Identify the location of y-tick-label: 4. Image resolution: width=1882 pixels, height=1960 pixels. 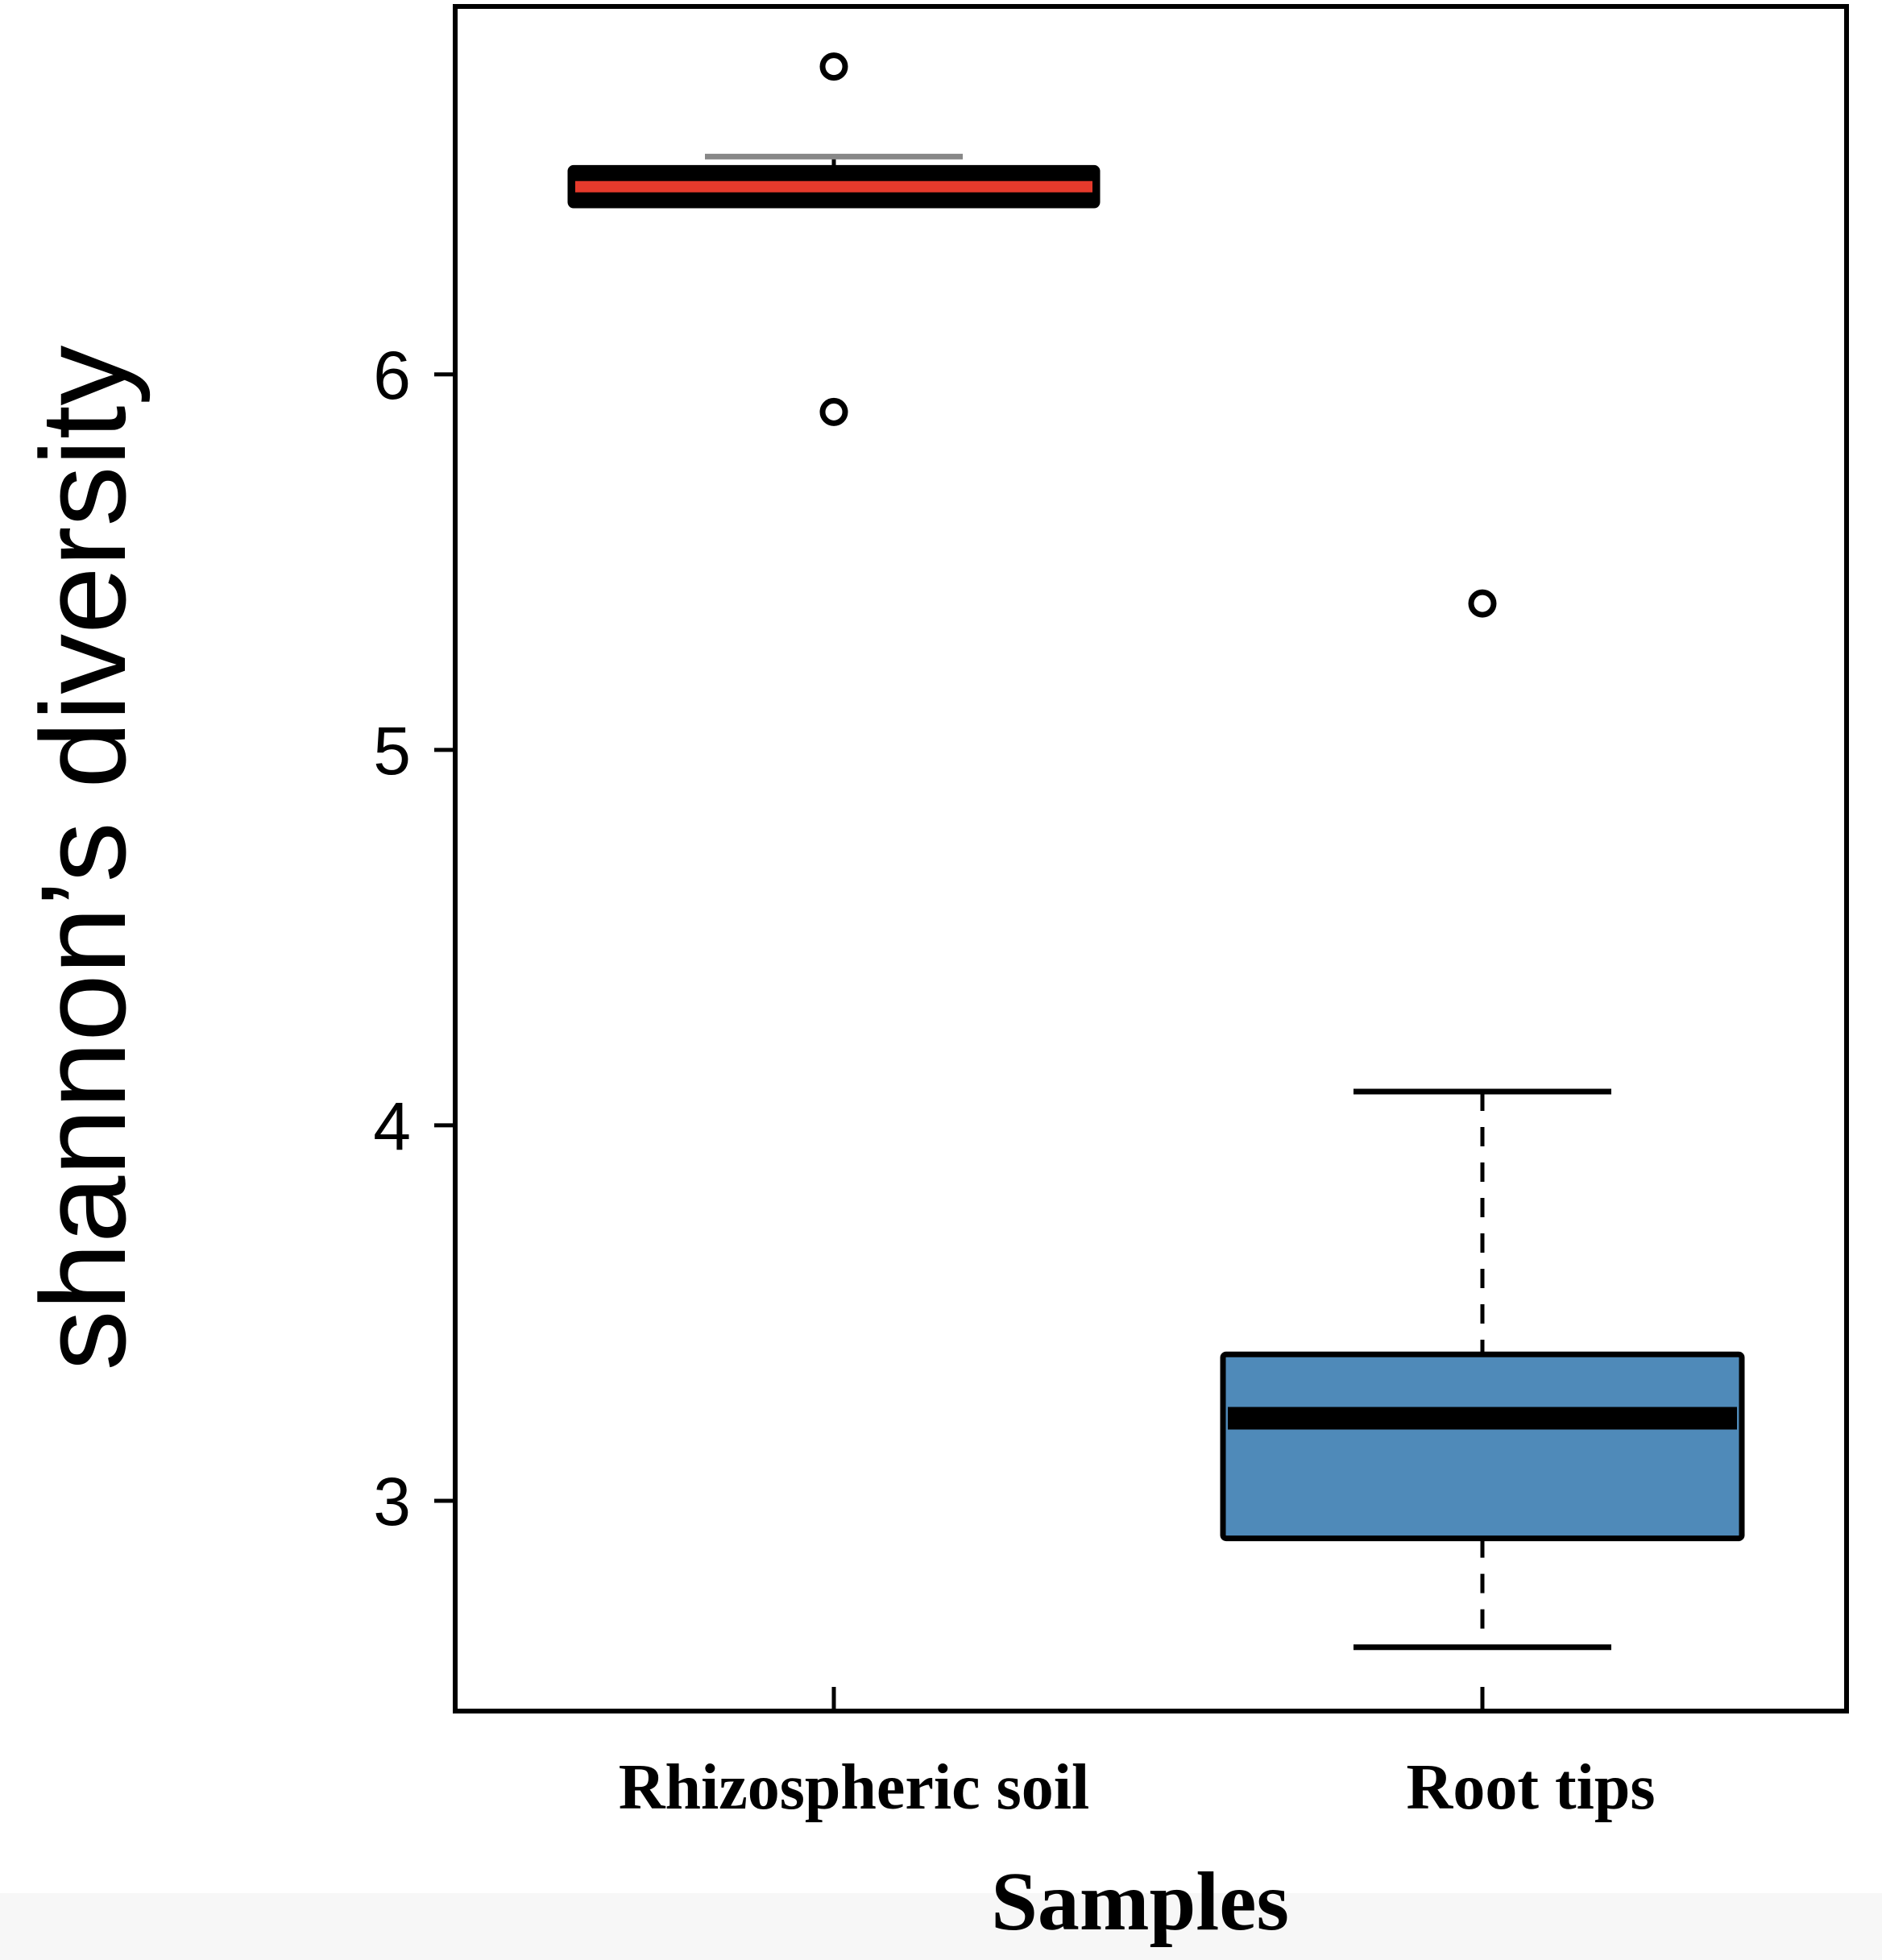
(392, 1126).